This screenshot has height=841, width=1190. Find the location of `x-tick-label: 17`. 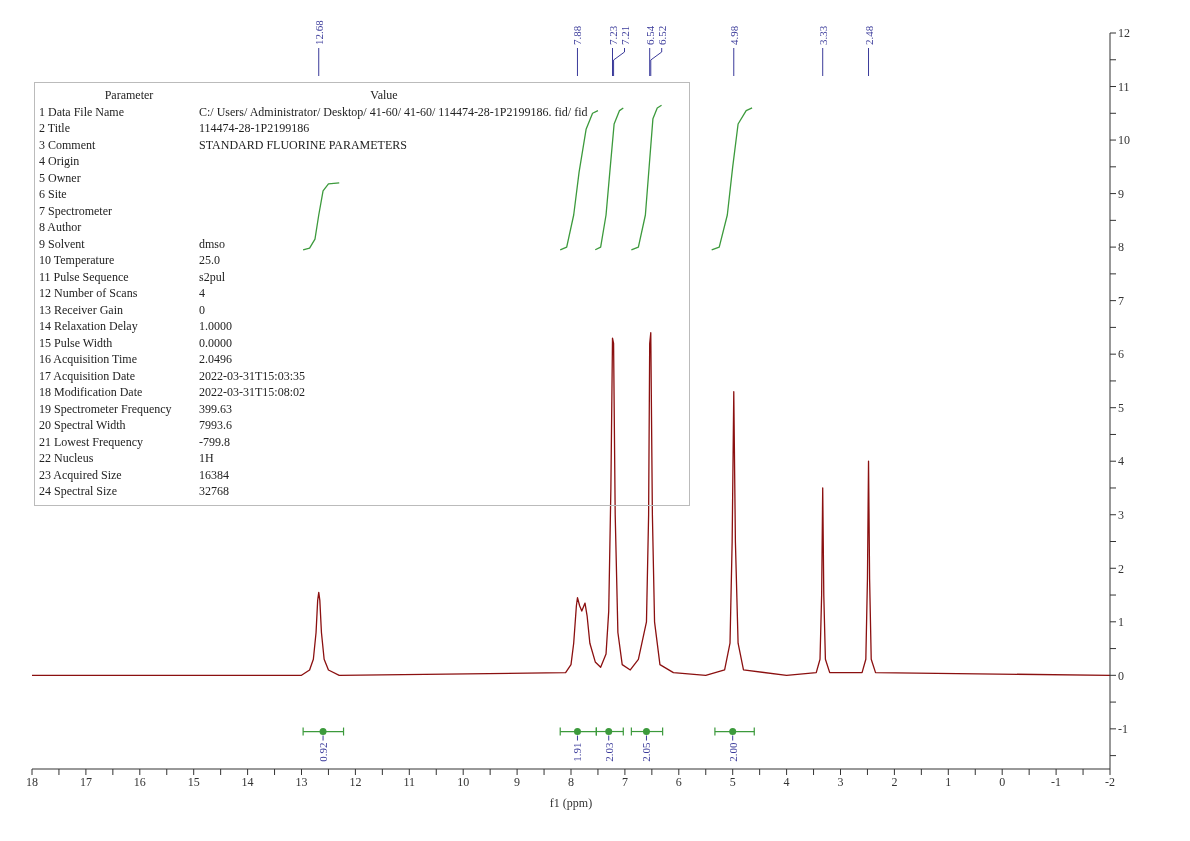

x-tick-label: 17 is located at coordinates (85, 781).